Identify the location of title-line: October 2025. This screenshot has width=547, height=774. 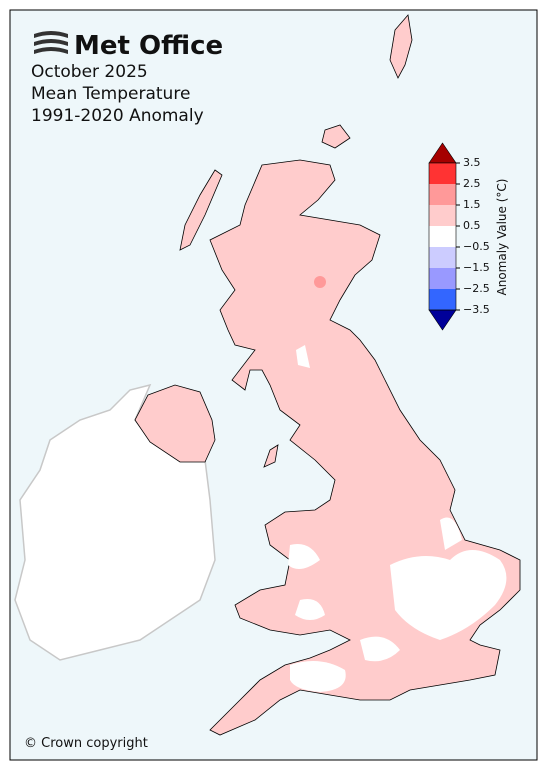
(89, 72).